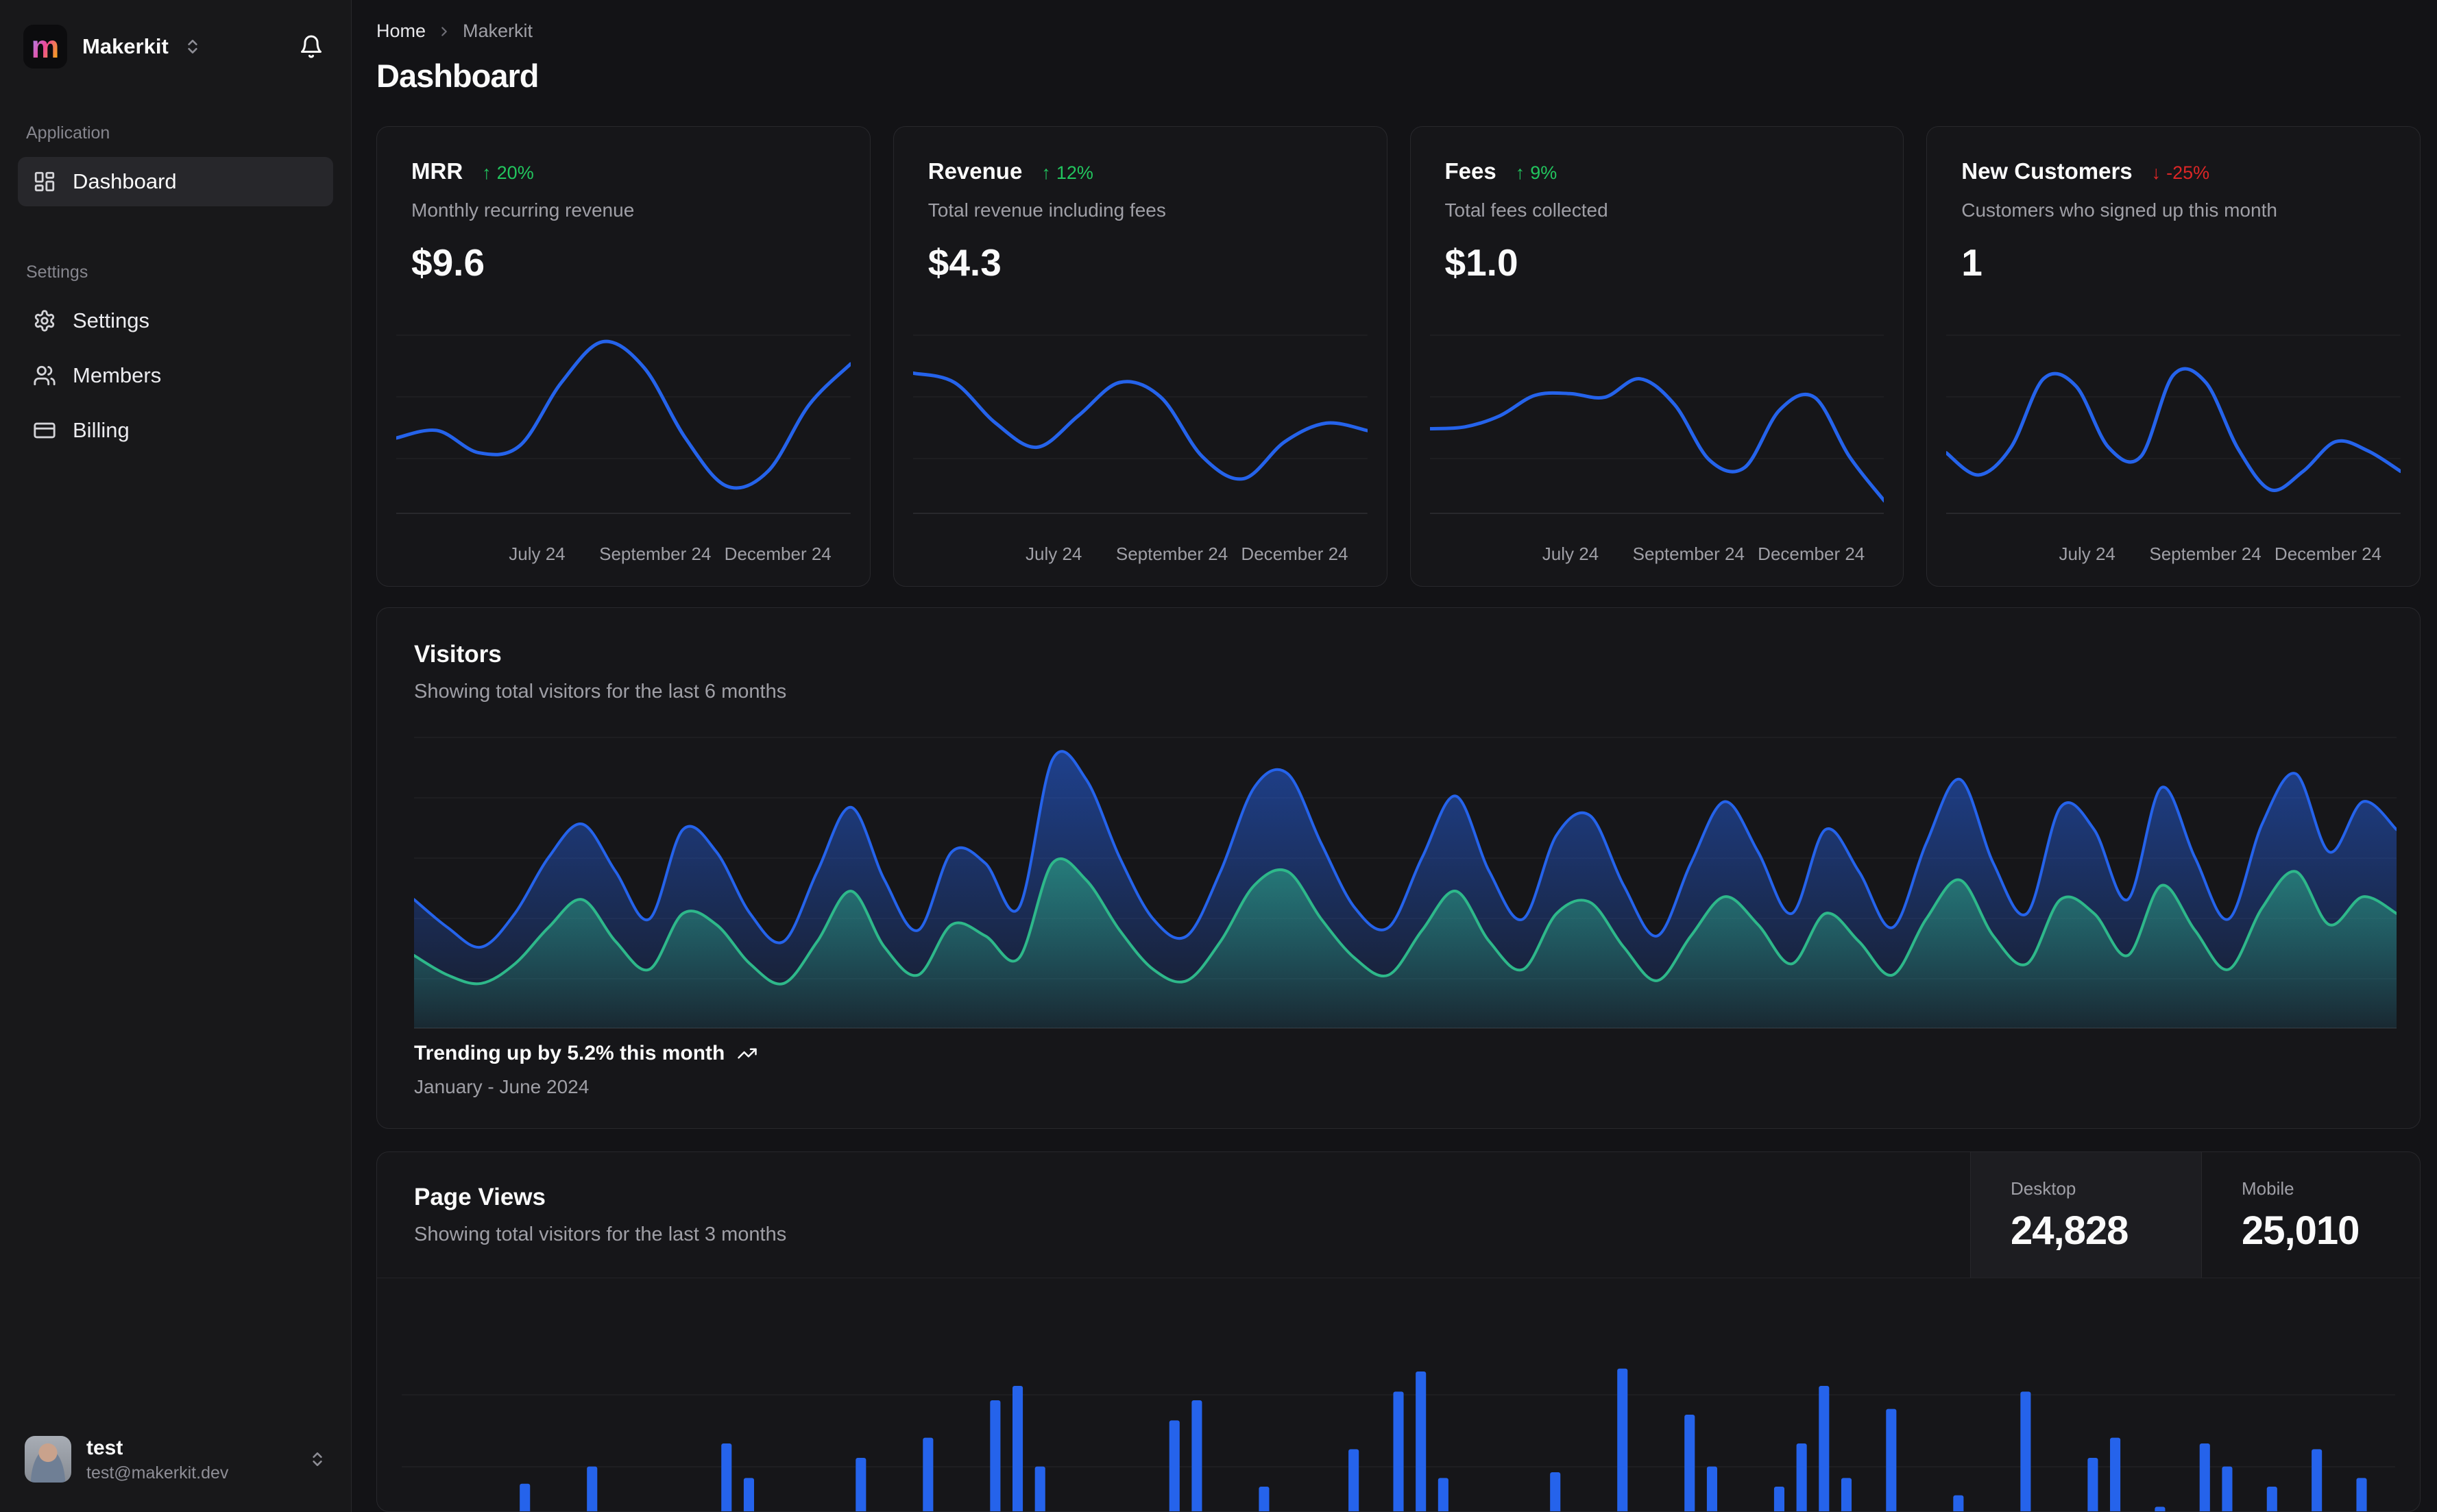 This screenshot has height=1512, width=2437. What do you see at coordinates (48, 1459) in the screenshot?
I see `user-avatar` at bounding box center [48, 1459].